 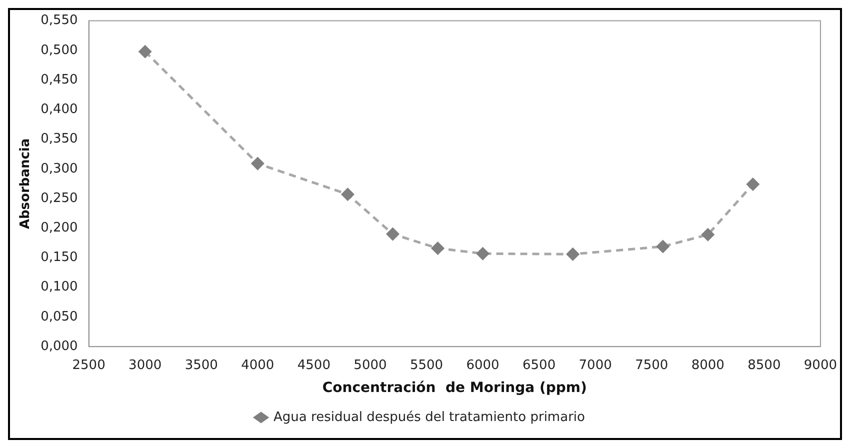 I want to click on x-tick-label: 4000, so click(x=257, y=365).